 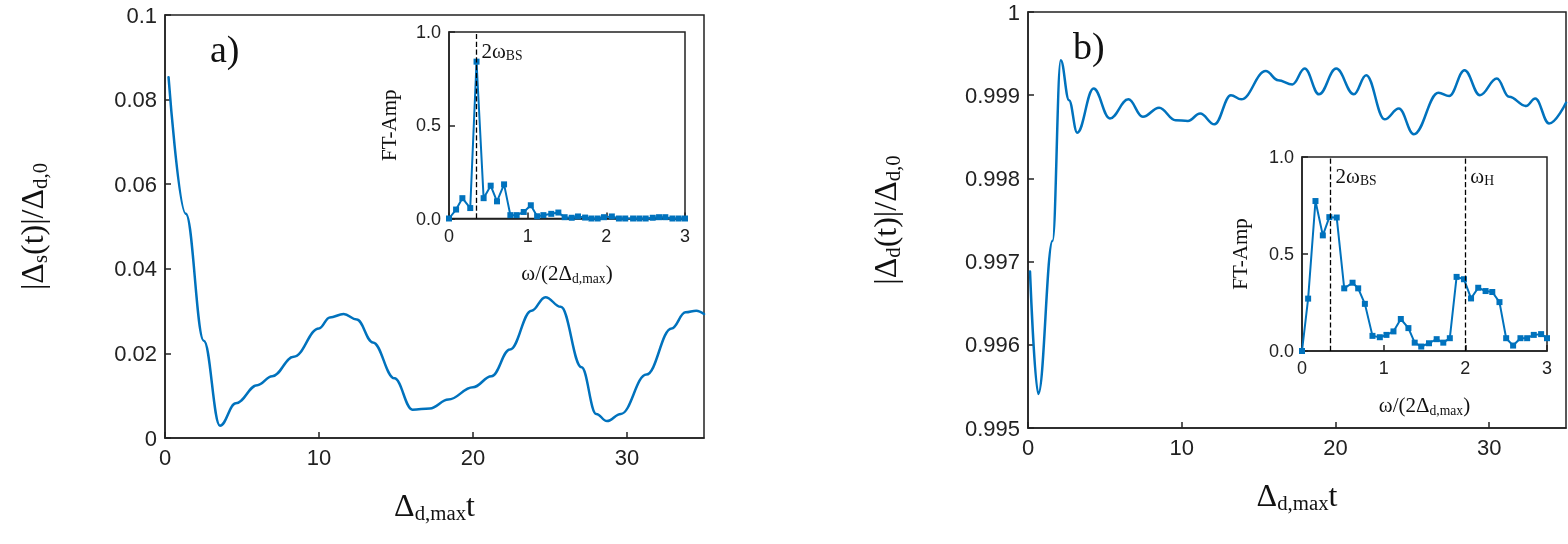 I want to click on y-tick-label: 0.1, so click(x=141, y=15).